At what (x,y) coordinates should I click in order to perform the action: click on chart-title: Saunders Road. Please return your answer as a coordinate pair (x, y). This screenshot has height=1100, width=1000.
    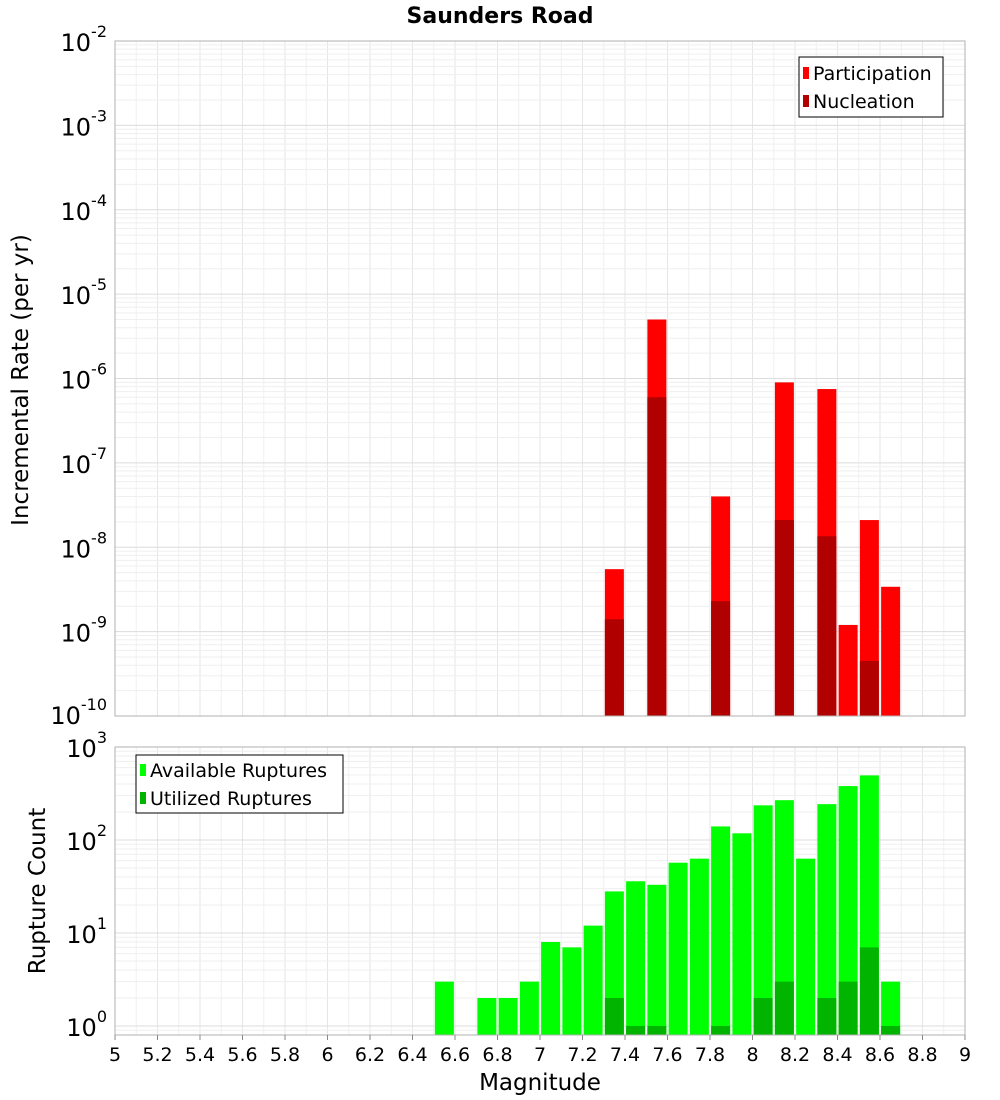
    Looking at the image, I should click on (500, 16).